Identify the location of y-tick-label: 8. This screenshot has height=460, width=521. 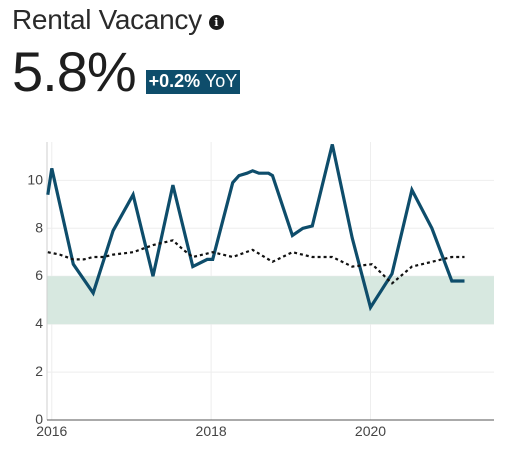
(39, 227).